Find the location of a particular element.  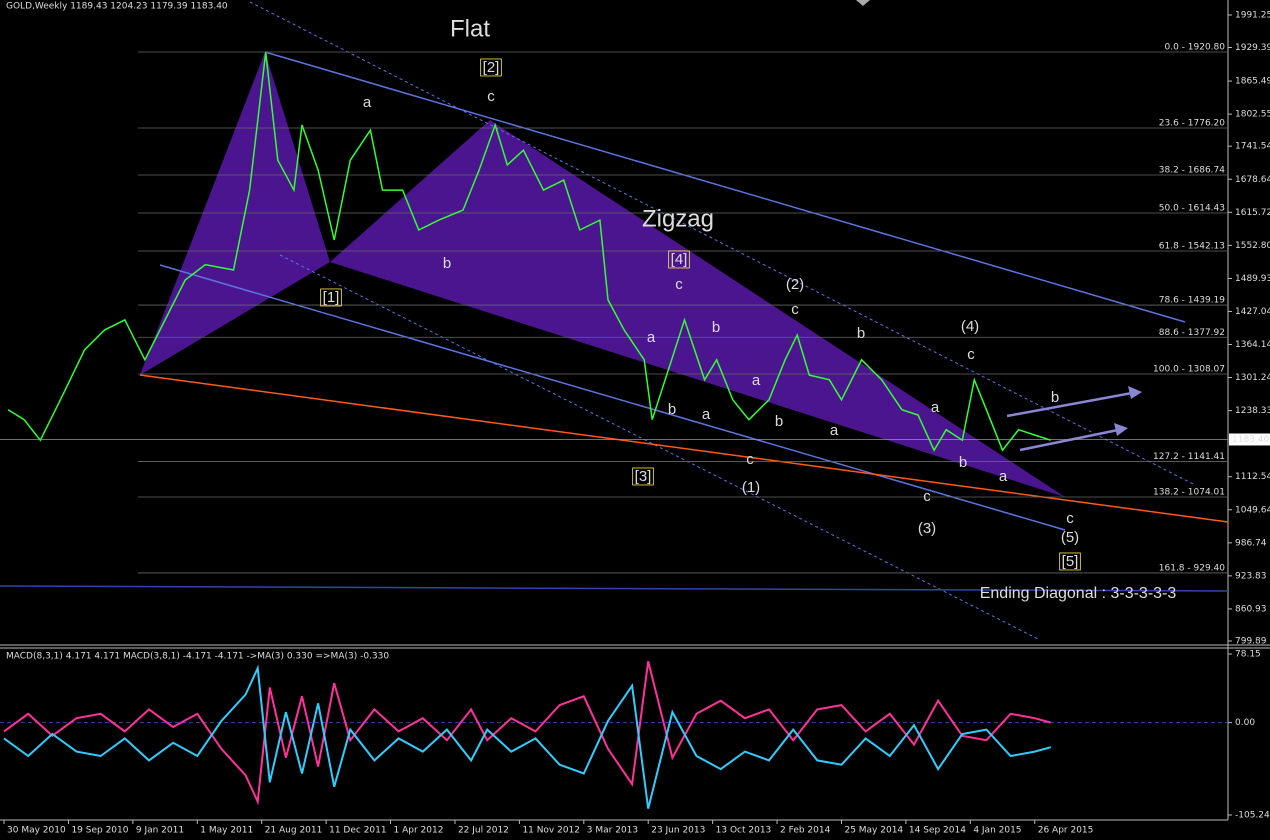

wave-label: [4] is located at coordinates (679, 259).